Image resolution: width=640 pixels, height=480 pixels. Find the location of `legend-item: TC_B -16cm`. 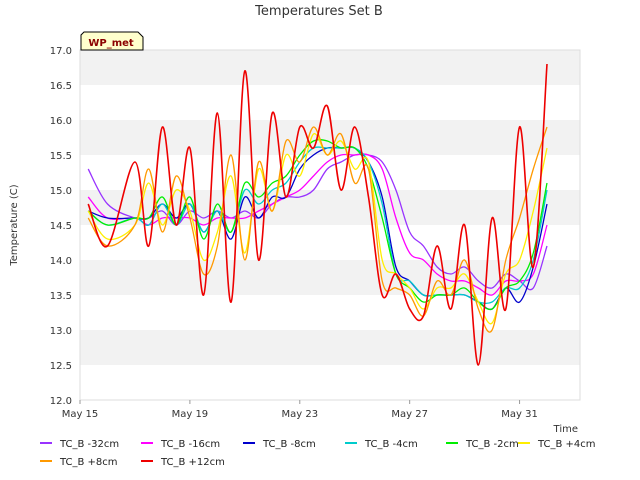

legend-item: TC_B -16cm is located at coordinates (180, 444).